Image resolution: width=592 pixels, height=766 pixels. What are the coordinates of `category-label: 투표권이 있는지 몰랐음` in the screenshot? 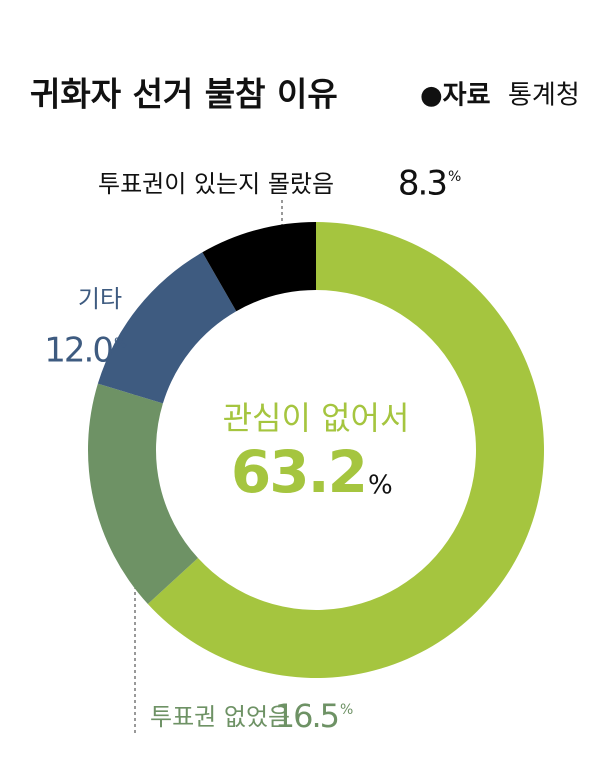 It's located at (216, 184).